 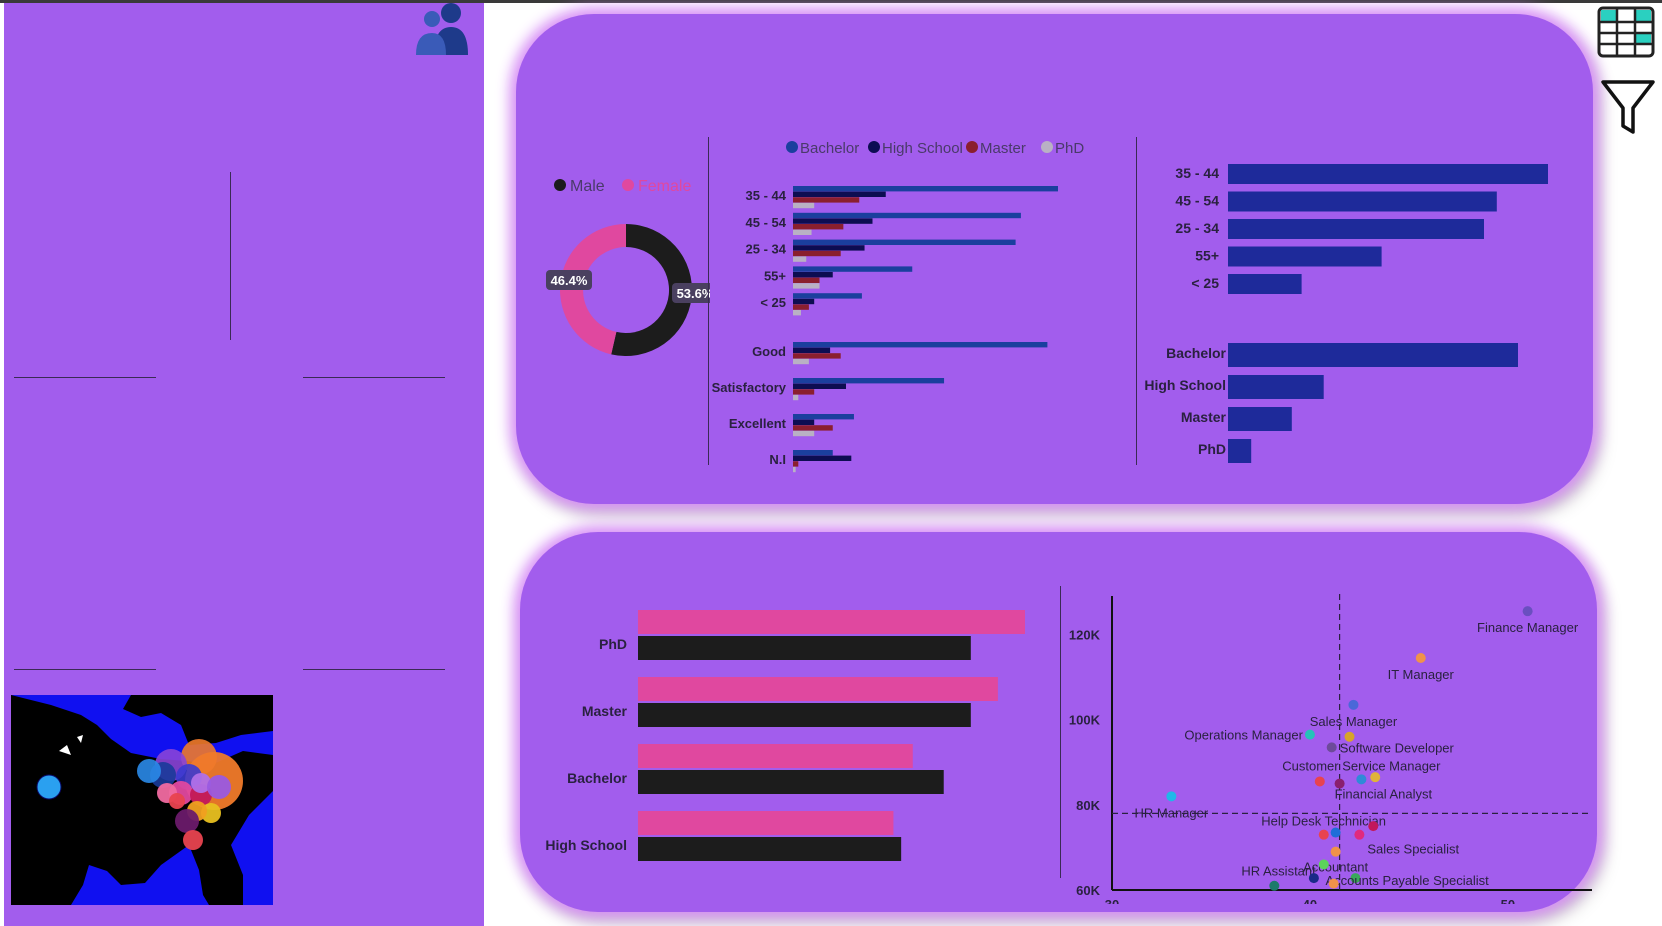 I want to click on filter-icon, so click(x=1628, y=108).